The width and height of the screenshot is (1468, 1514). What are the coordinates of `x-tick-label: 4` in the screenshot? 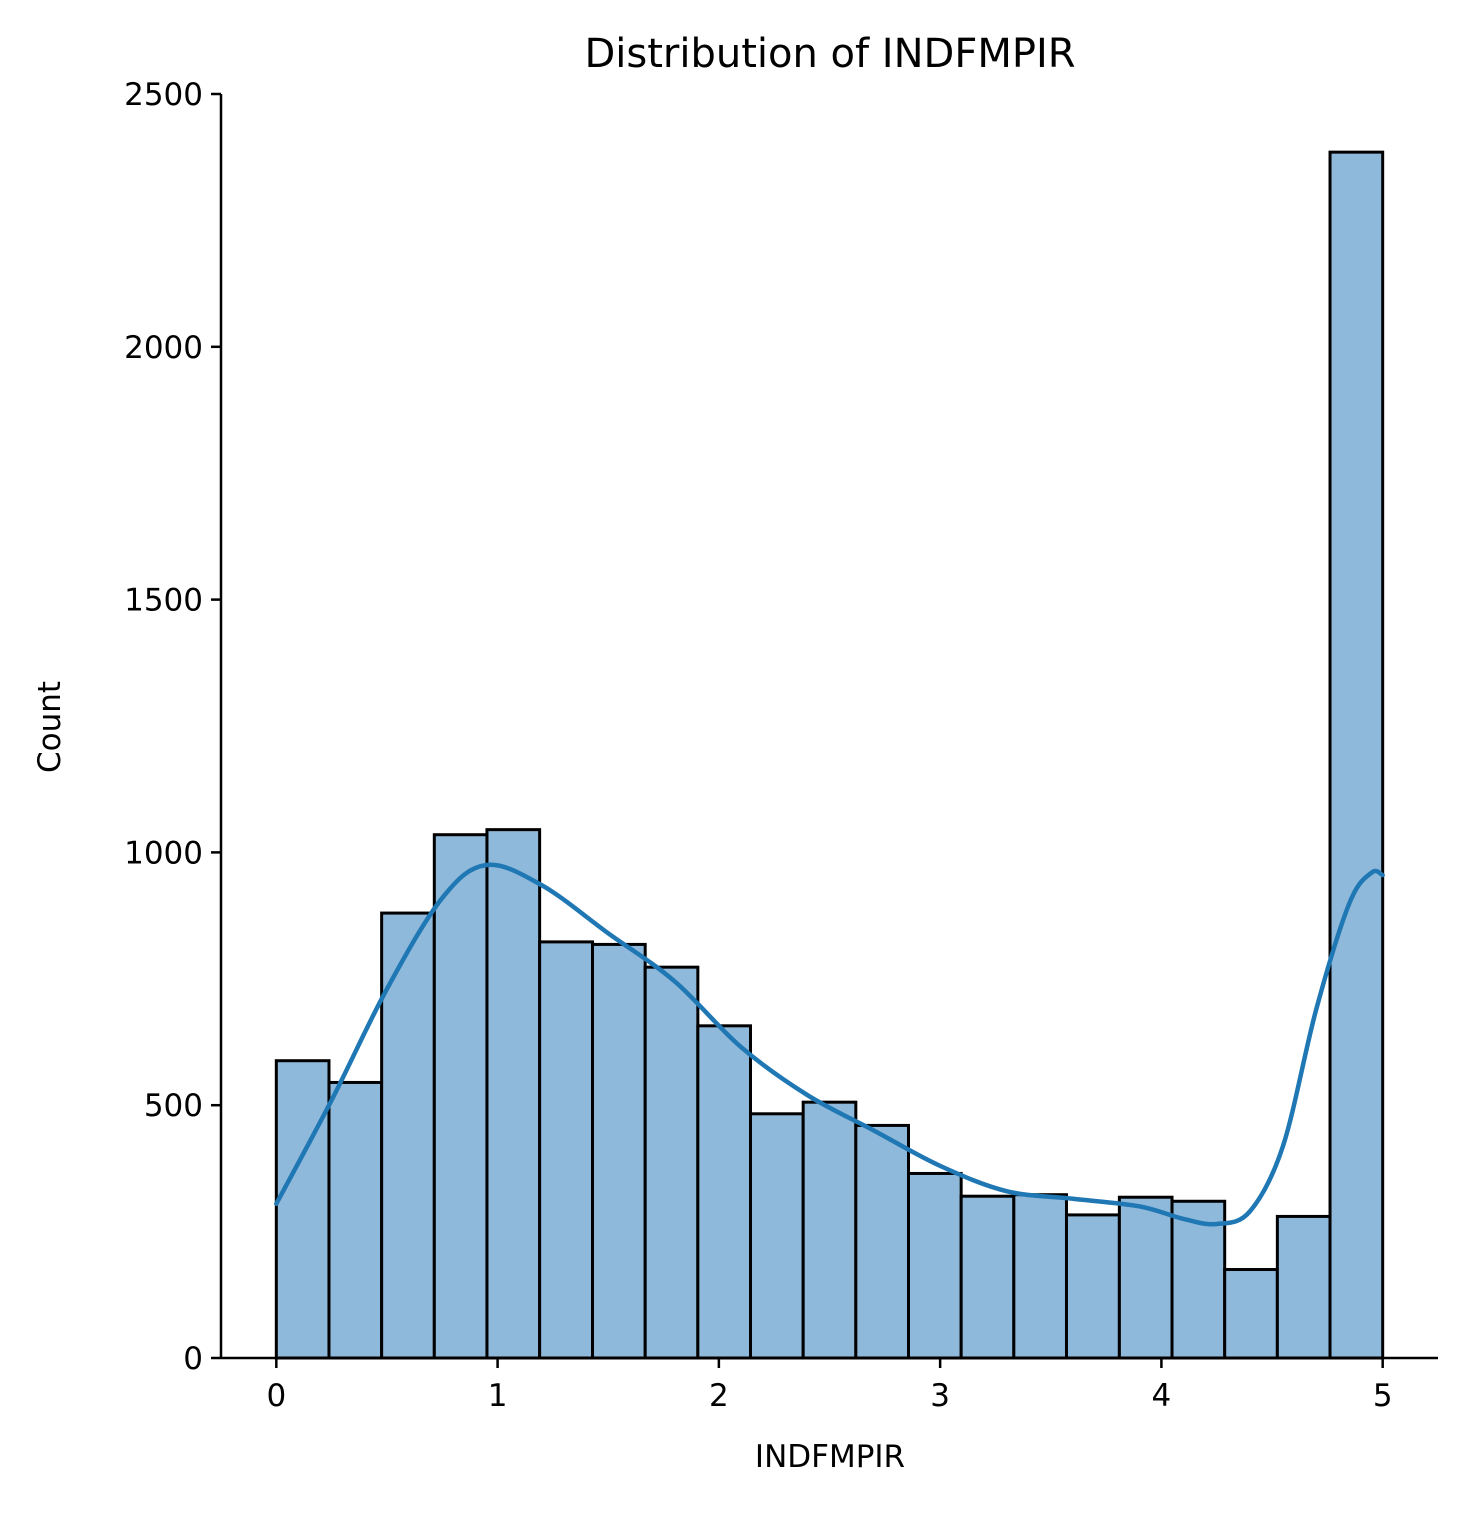 It's located at (1162, 1396).